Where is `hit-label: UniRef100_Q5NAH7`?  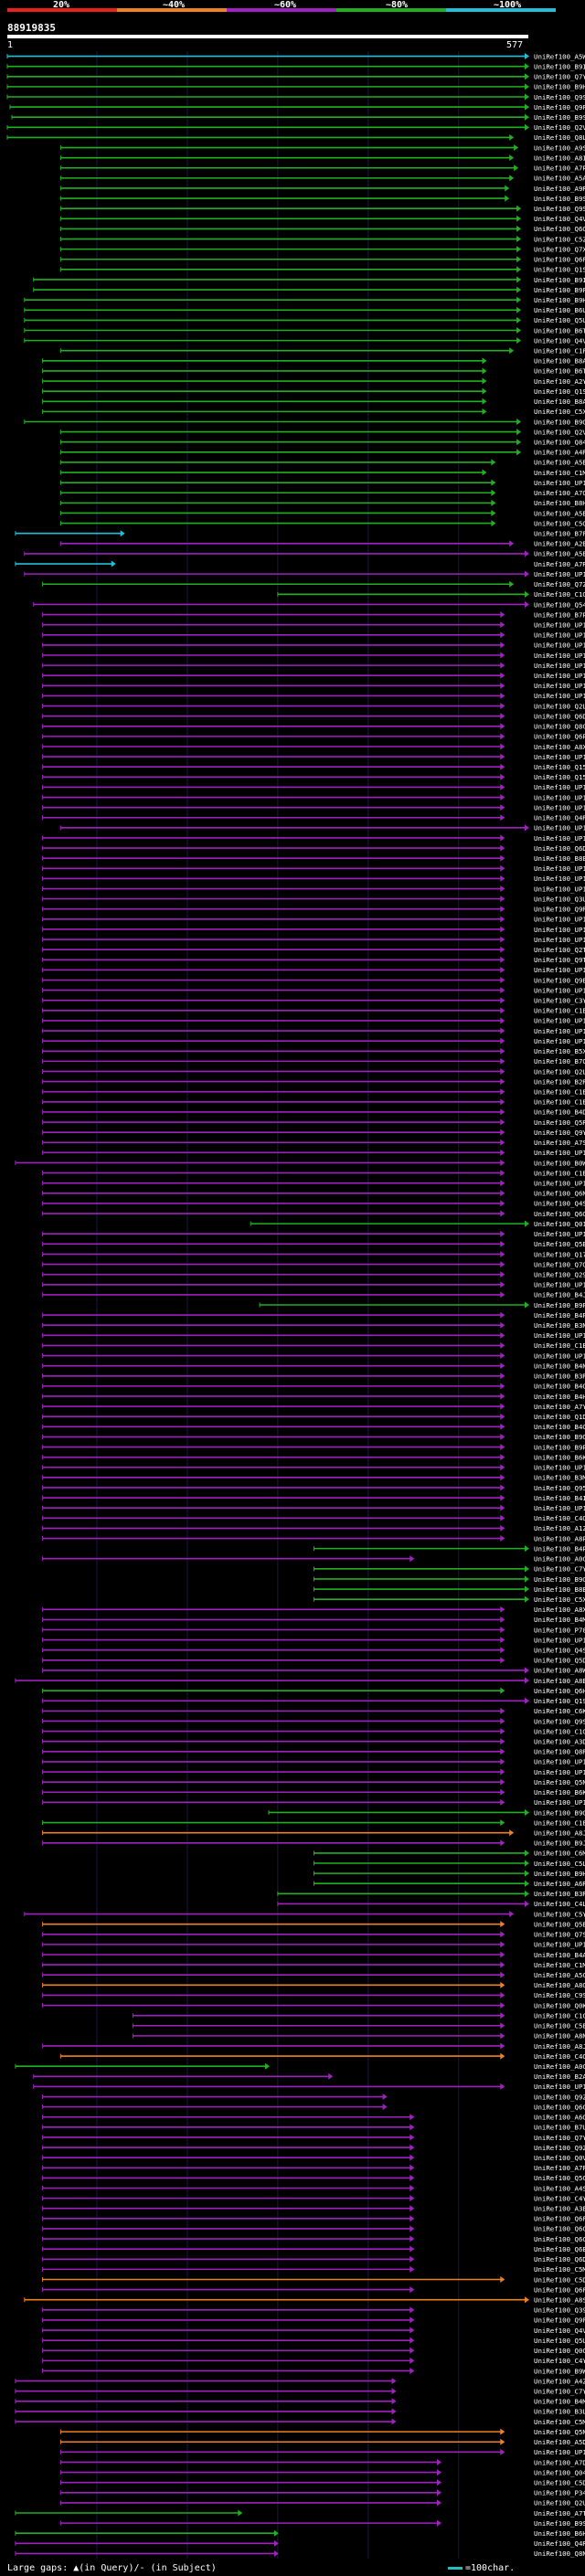
hit-label: UniRef100_Q5NAH7 is located at coordinates (560, 1782).